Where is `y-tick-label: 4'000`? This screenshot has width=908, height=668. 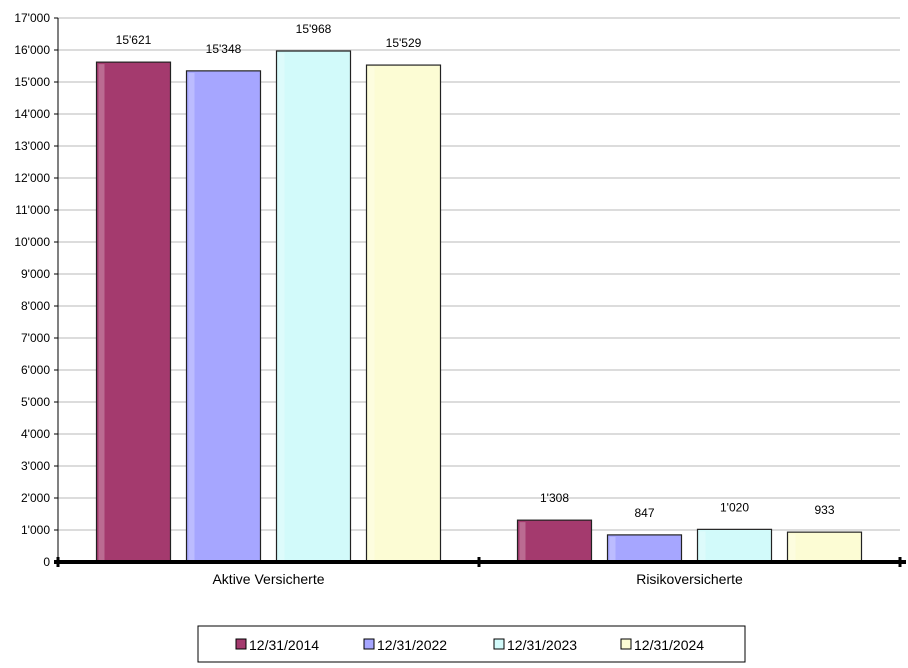
y-tick-label: 4'000 is located at coordinates (35, 434).